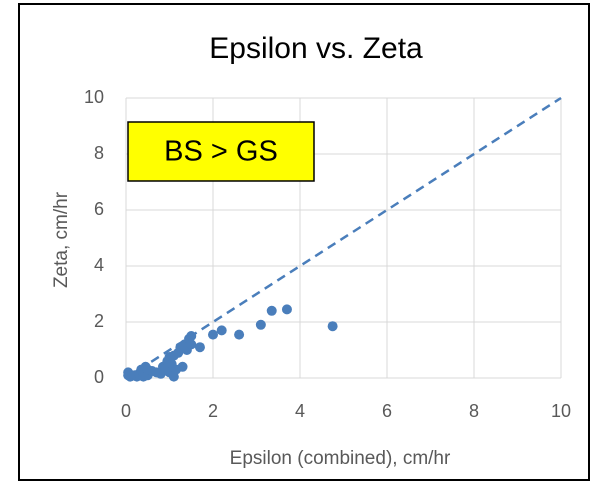  I want to click on chart-title: Epsilon vs. Zeta, so click(316, 48).